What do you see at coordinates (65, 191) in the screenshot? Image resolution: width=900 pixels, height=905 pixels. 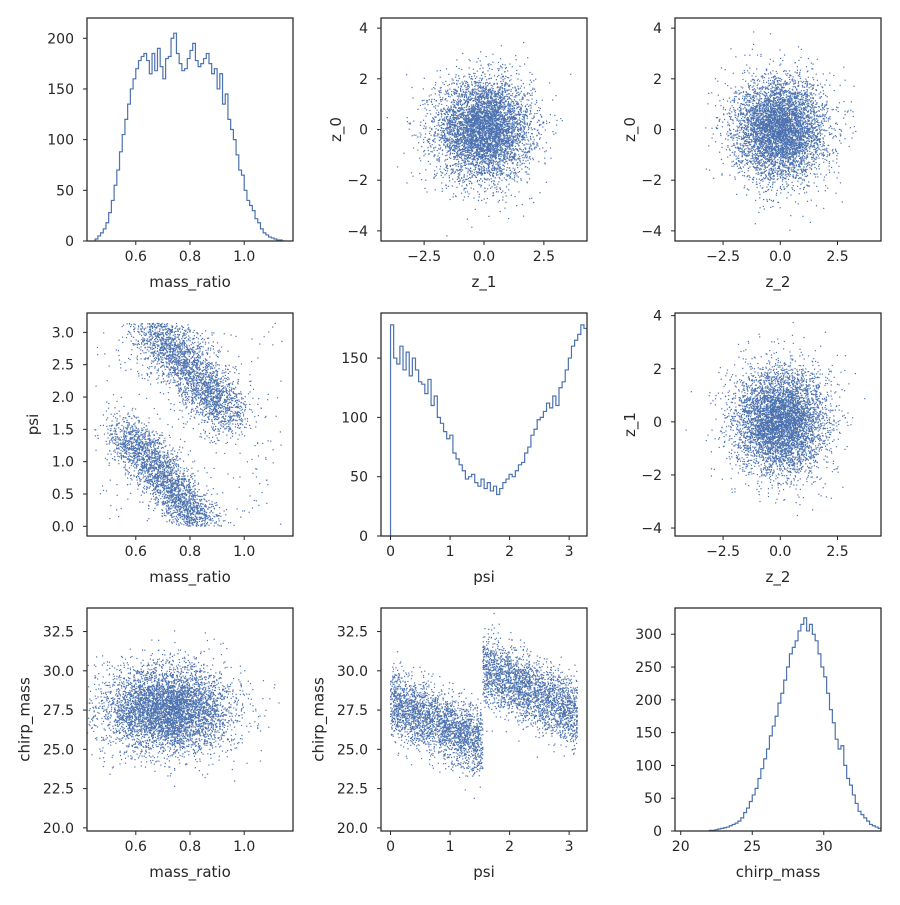 I see `y-tick-label: 50` at bounding box center [65, 191].